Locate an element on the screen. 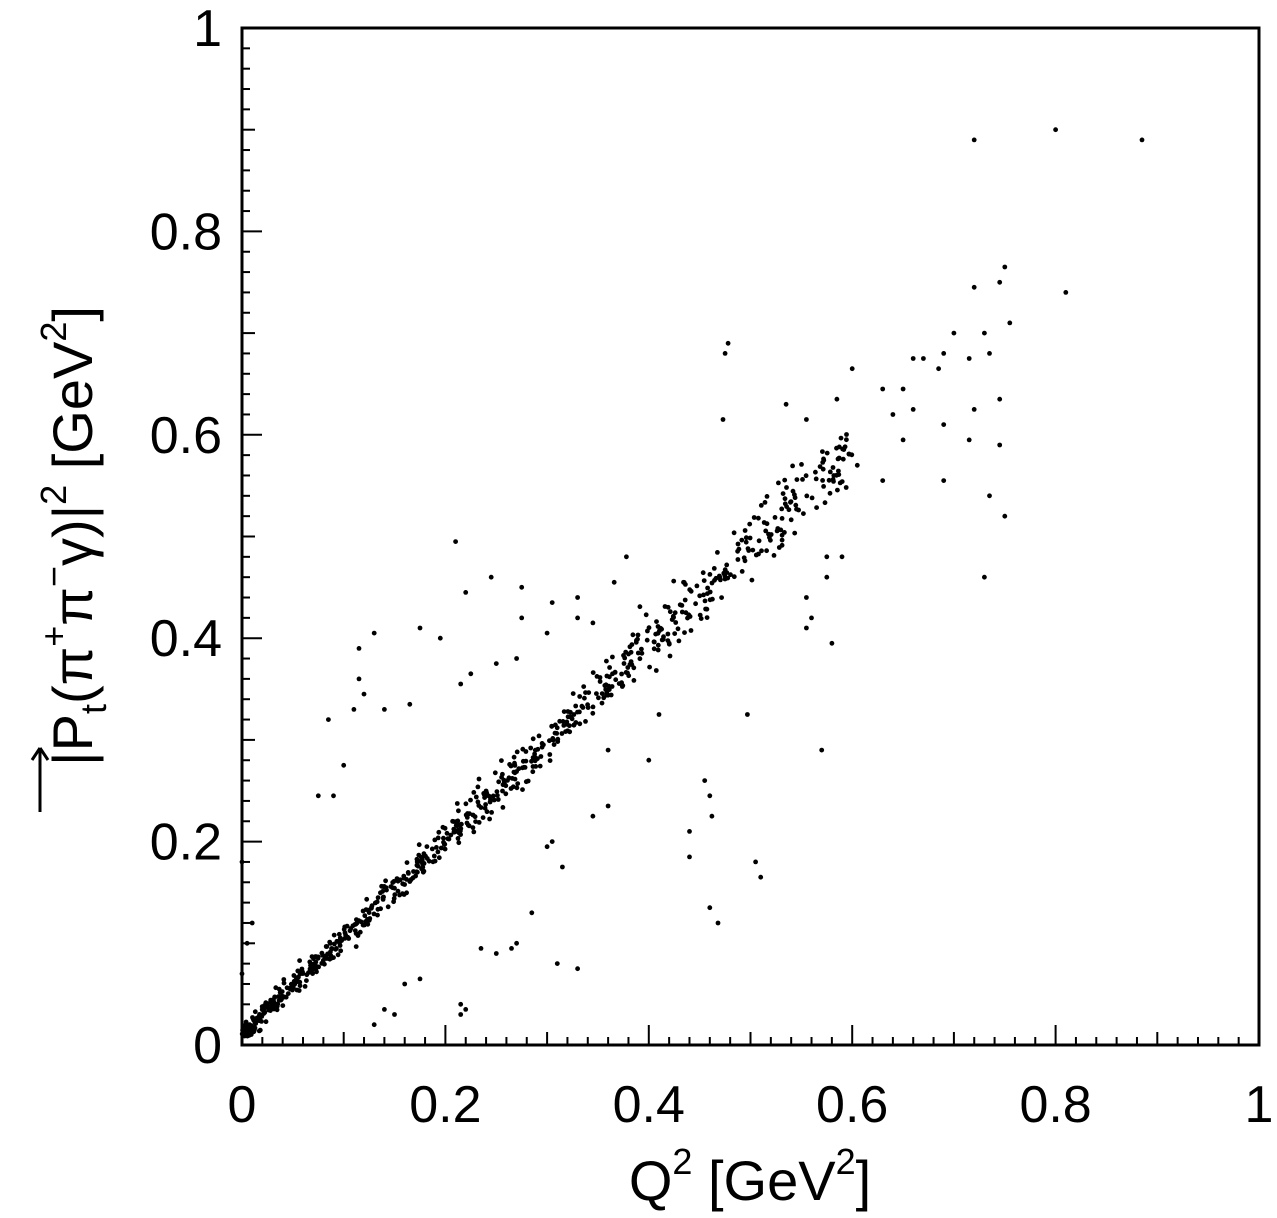 The height and width of the screenshot is (1218, 1277). y-tick-label: 0 is located at coordinates (207, 1046).